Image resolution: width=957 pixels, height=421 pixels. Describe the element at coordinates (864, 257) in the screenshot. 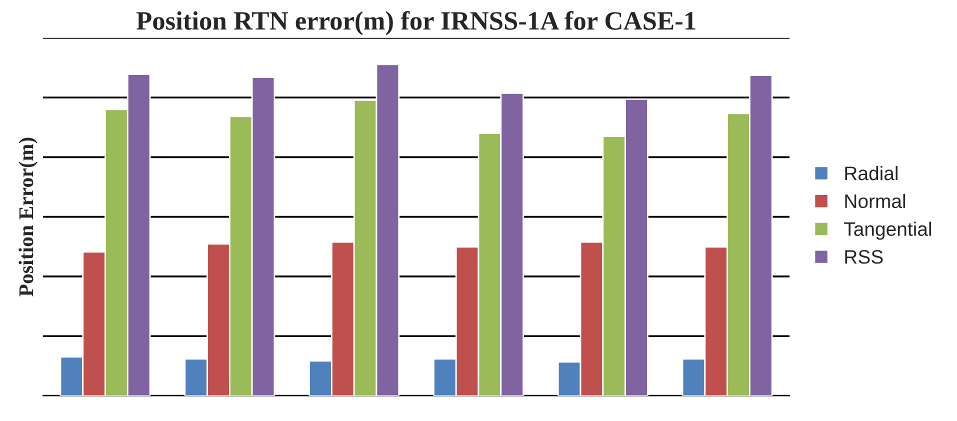

I see `legend-label: RSS` at that location.